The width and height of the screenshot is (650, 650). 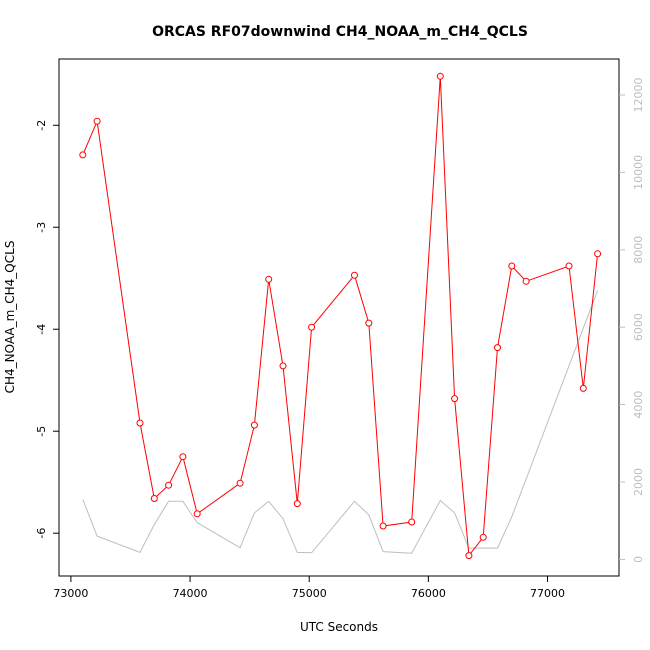 I want to click on x-axis-label: UTC Seconds, so click(x=339, y=627).